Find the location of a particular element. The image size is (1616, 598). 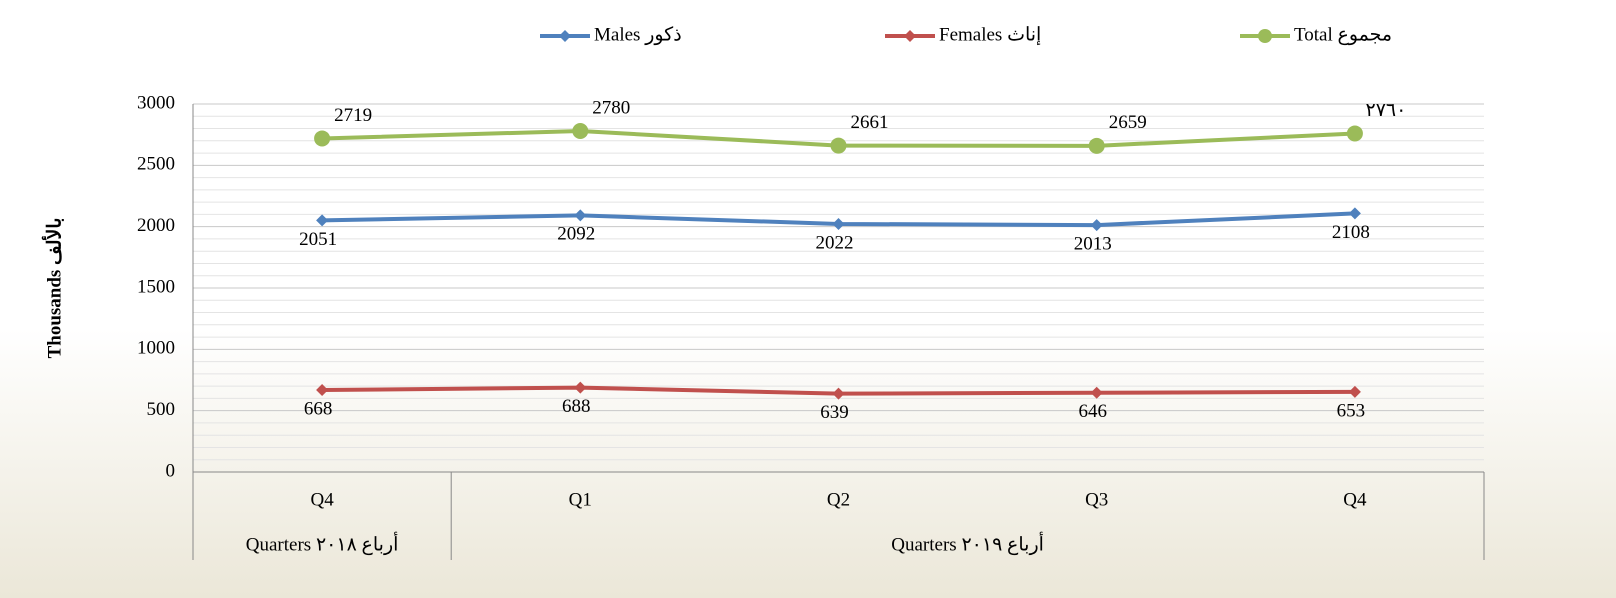

group-label: Quarters أرباع ٢٠١٨ is located at coordinates (322, 542).